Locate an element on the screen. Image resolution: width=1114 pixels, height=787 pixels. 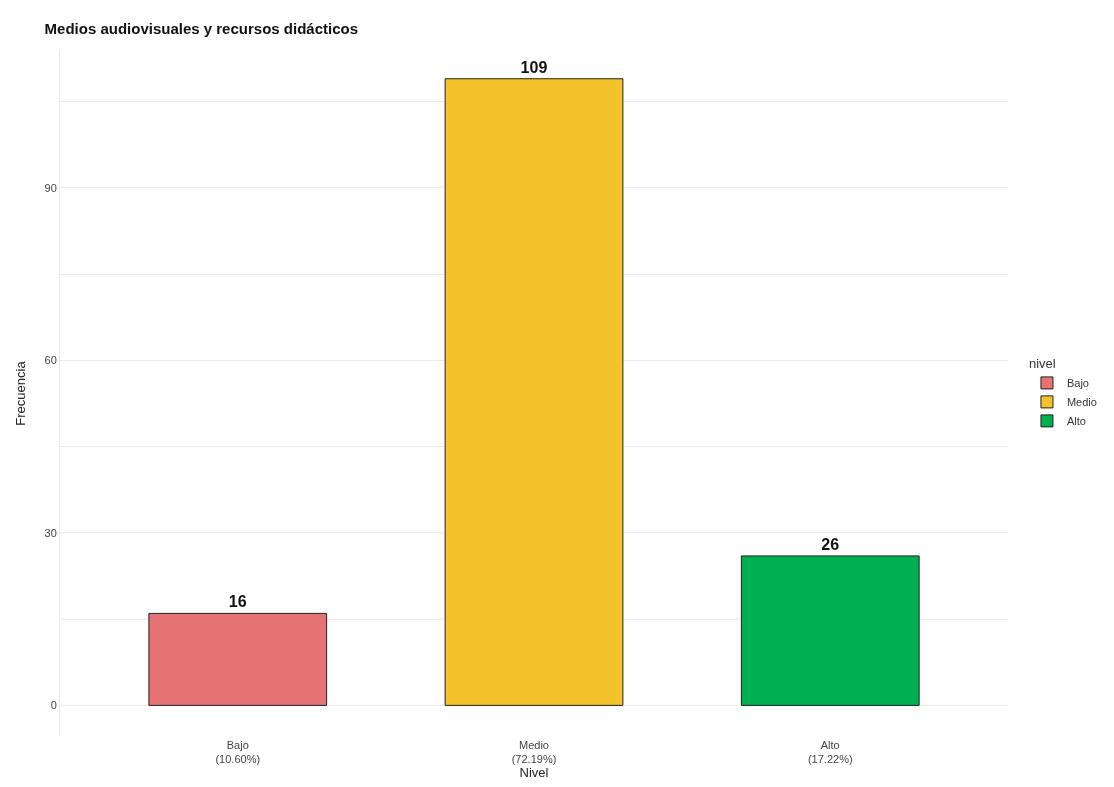
x-tick-label: Alto (17.22%) is located at coordinates (830, 752).